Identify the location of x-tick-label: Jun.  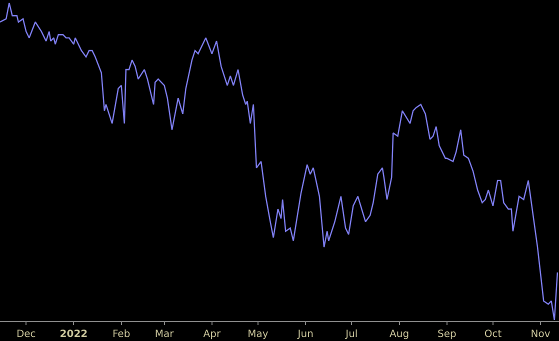
(305, 334).